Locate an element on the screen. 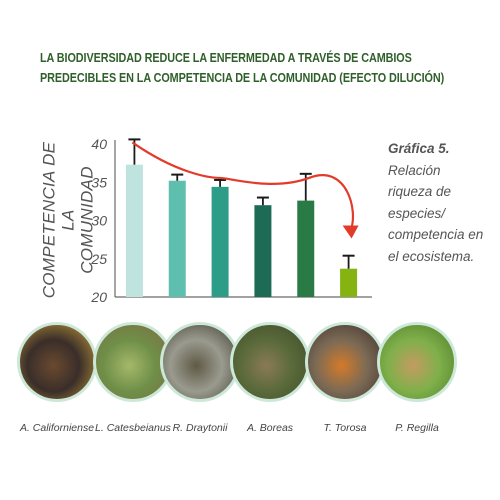 This screenshot has height=500, width=500. y-tick-label: 40 is located at coordinates (99, 144).